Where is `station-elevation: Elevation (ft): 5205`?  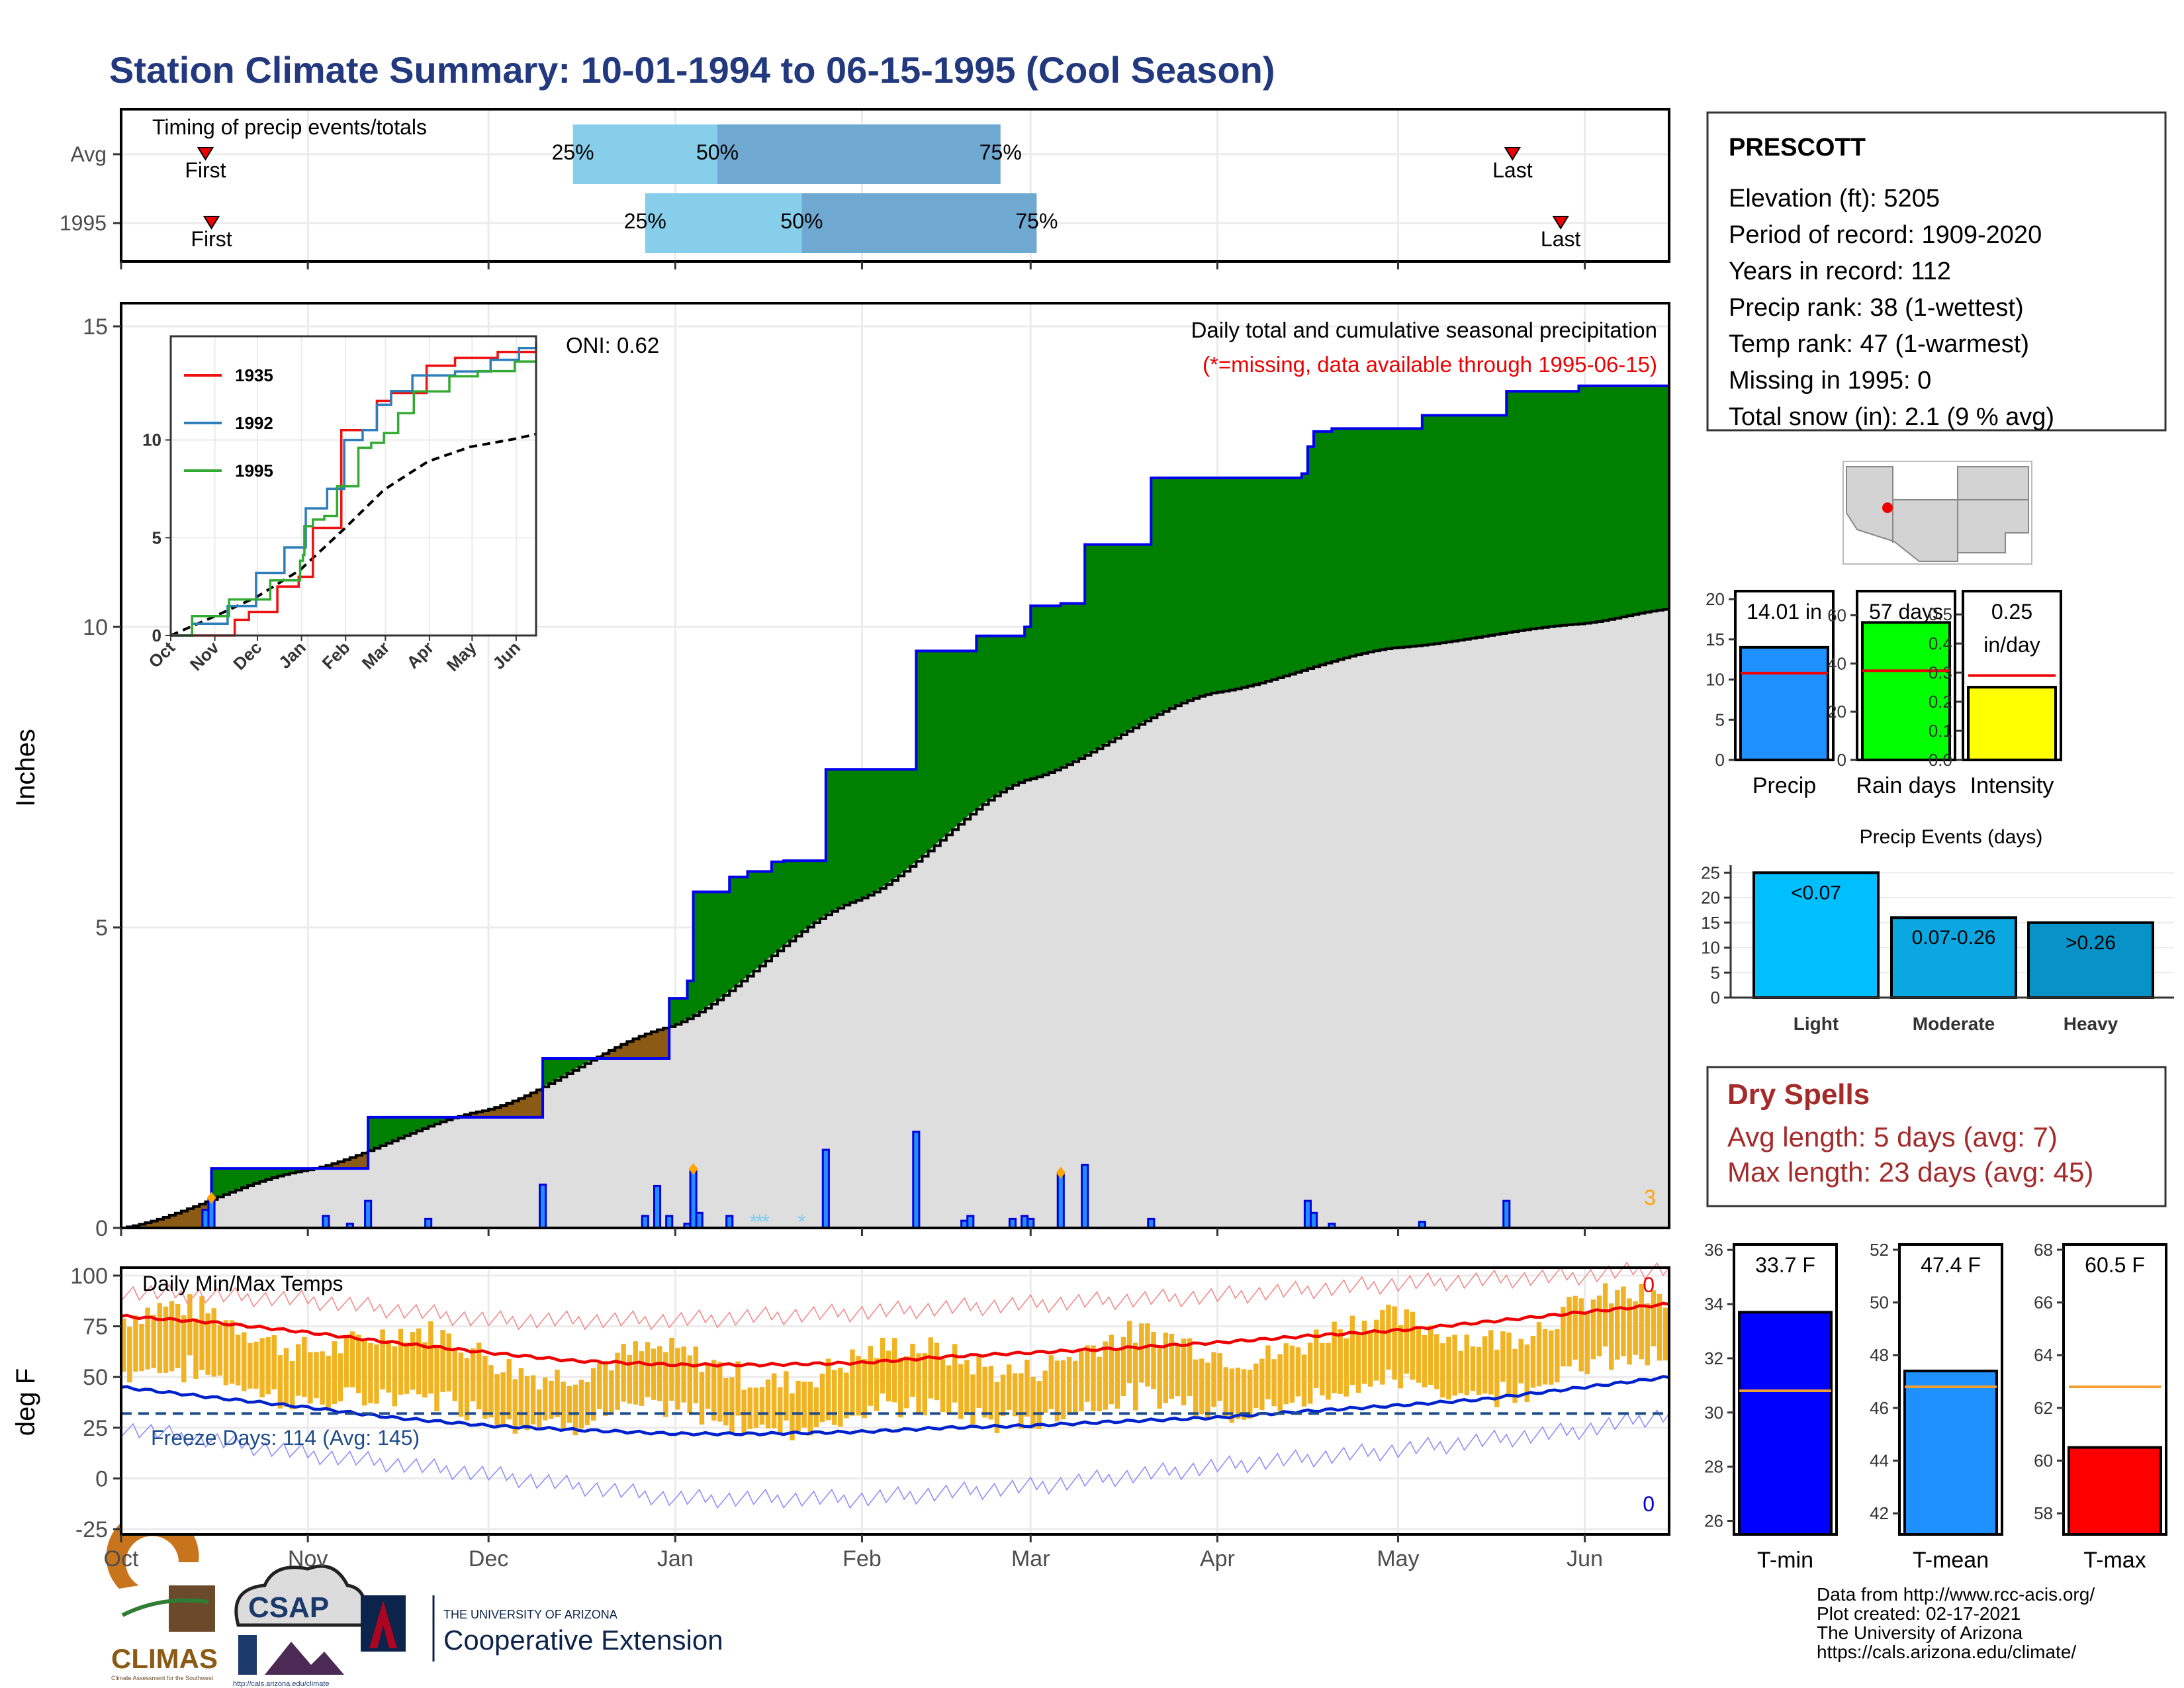 station-elevation: Elevation (ft): 5205 is located at coordinates (1834, 198).